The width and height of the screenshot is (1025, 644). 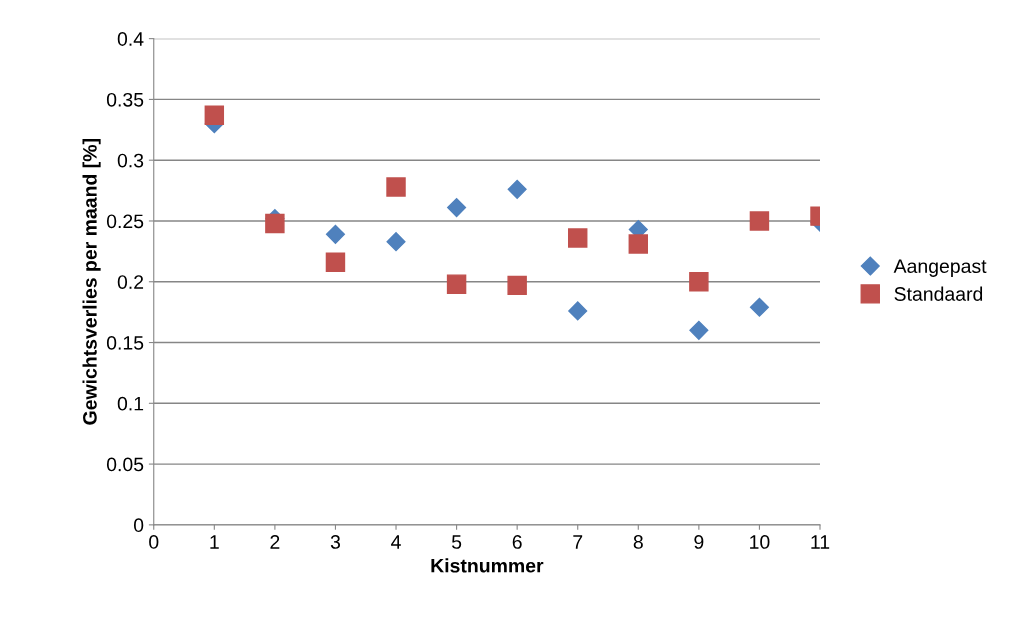 I want to click on x-tick-label: 11, so click(x=820, y=542).